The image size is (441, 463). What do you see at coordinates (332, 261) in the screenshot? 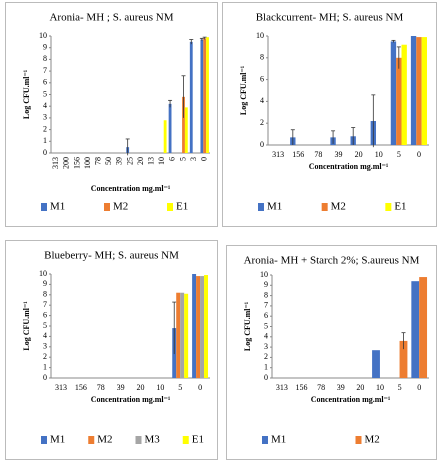
I see `chart-title: Aronia- MH + Starch 2%; S.aureus NM` at bounding box center [332, 261].